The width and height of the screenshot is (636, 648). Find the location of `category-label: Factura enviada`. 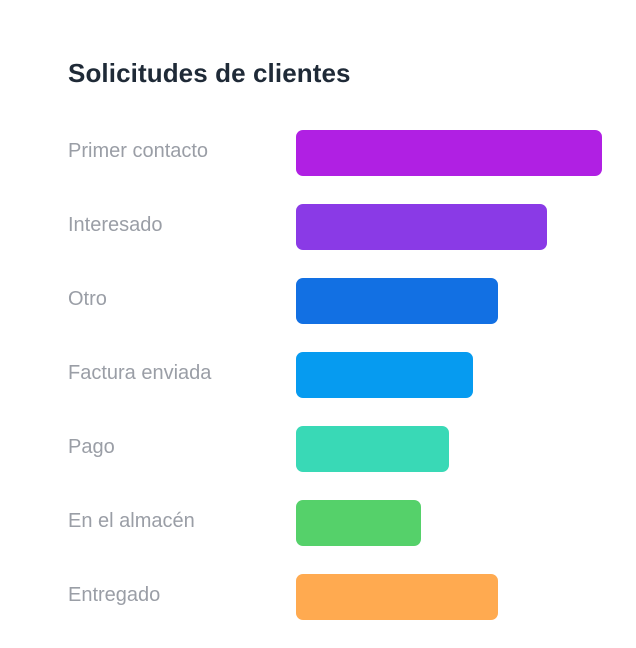

category-label: Factura enviada is located at coordinates (140, 373).